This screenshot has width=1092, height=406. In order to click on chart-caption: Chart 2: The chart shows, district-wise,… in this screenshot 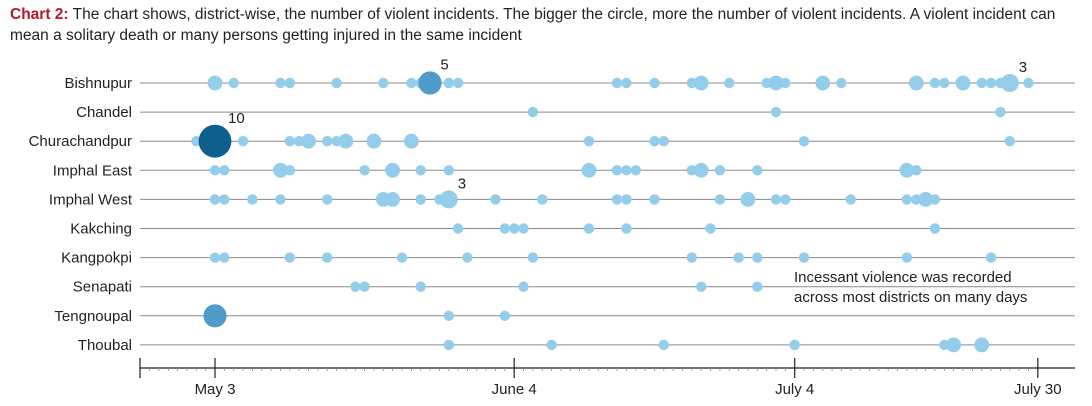, I will do `click(547, 25)`.